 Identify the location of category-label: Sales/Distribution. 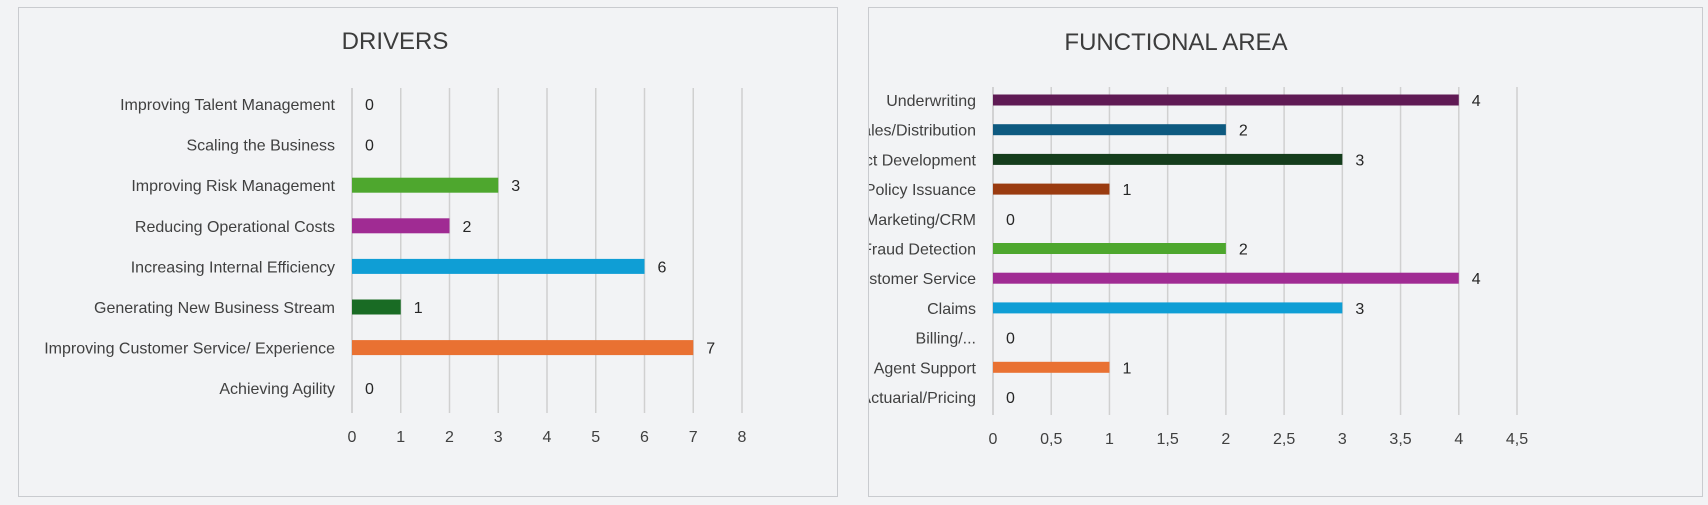
(922, 131).